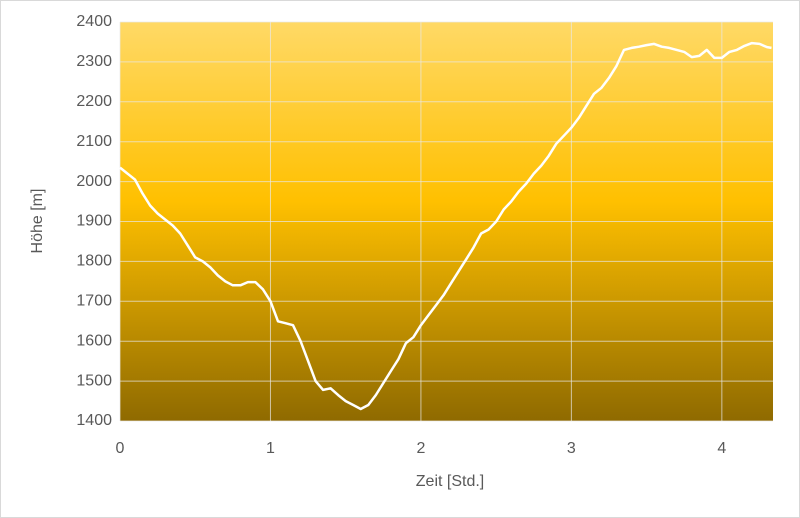  What do you see at coordinates (571, 448) in the screenshot?
I see `x-tick-label: 3` at bounding box center [571, 448].